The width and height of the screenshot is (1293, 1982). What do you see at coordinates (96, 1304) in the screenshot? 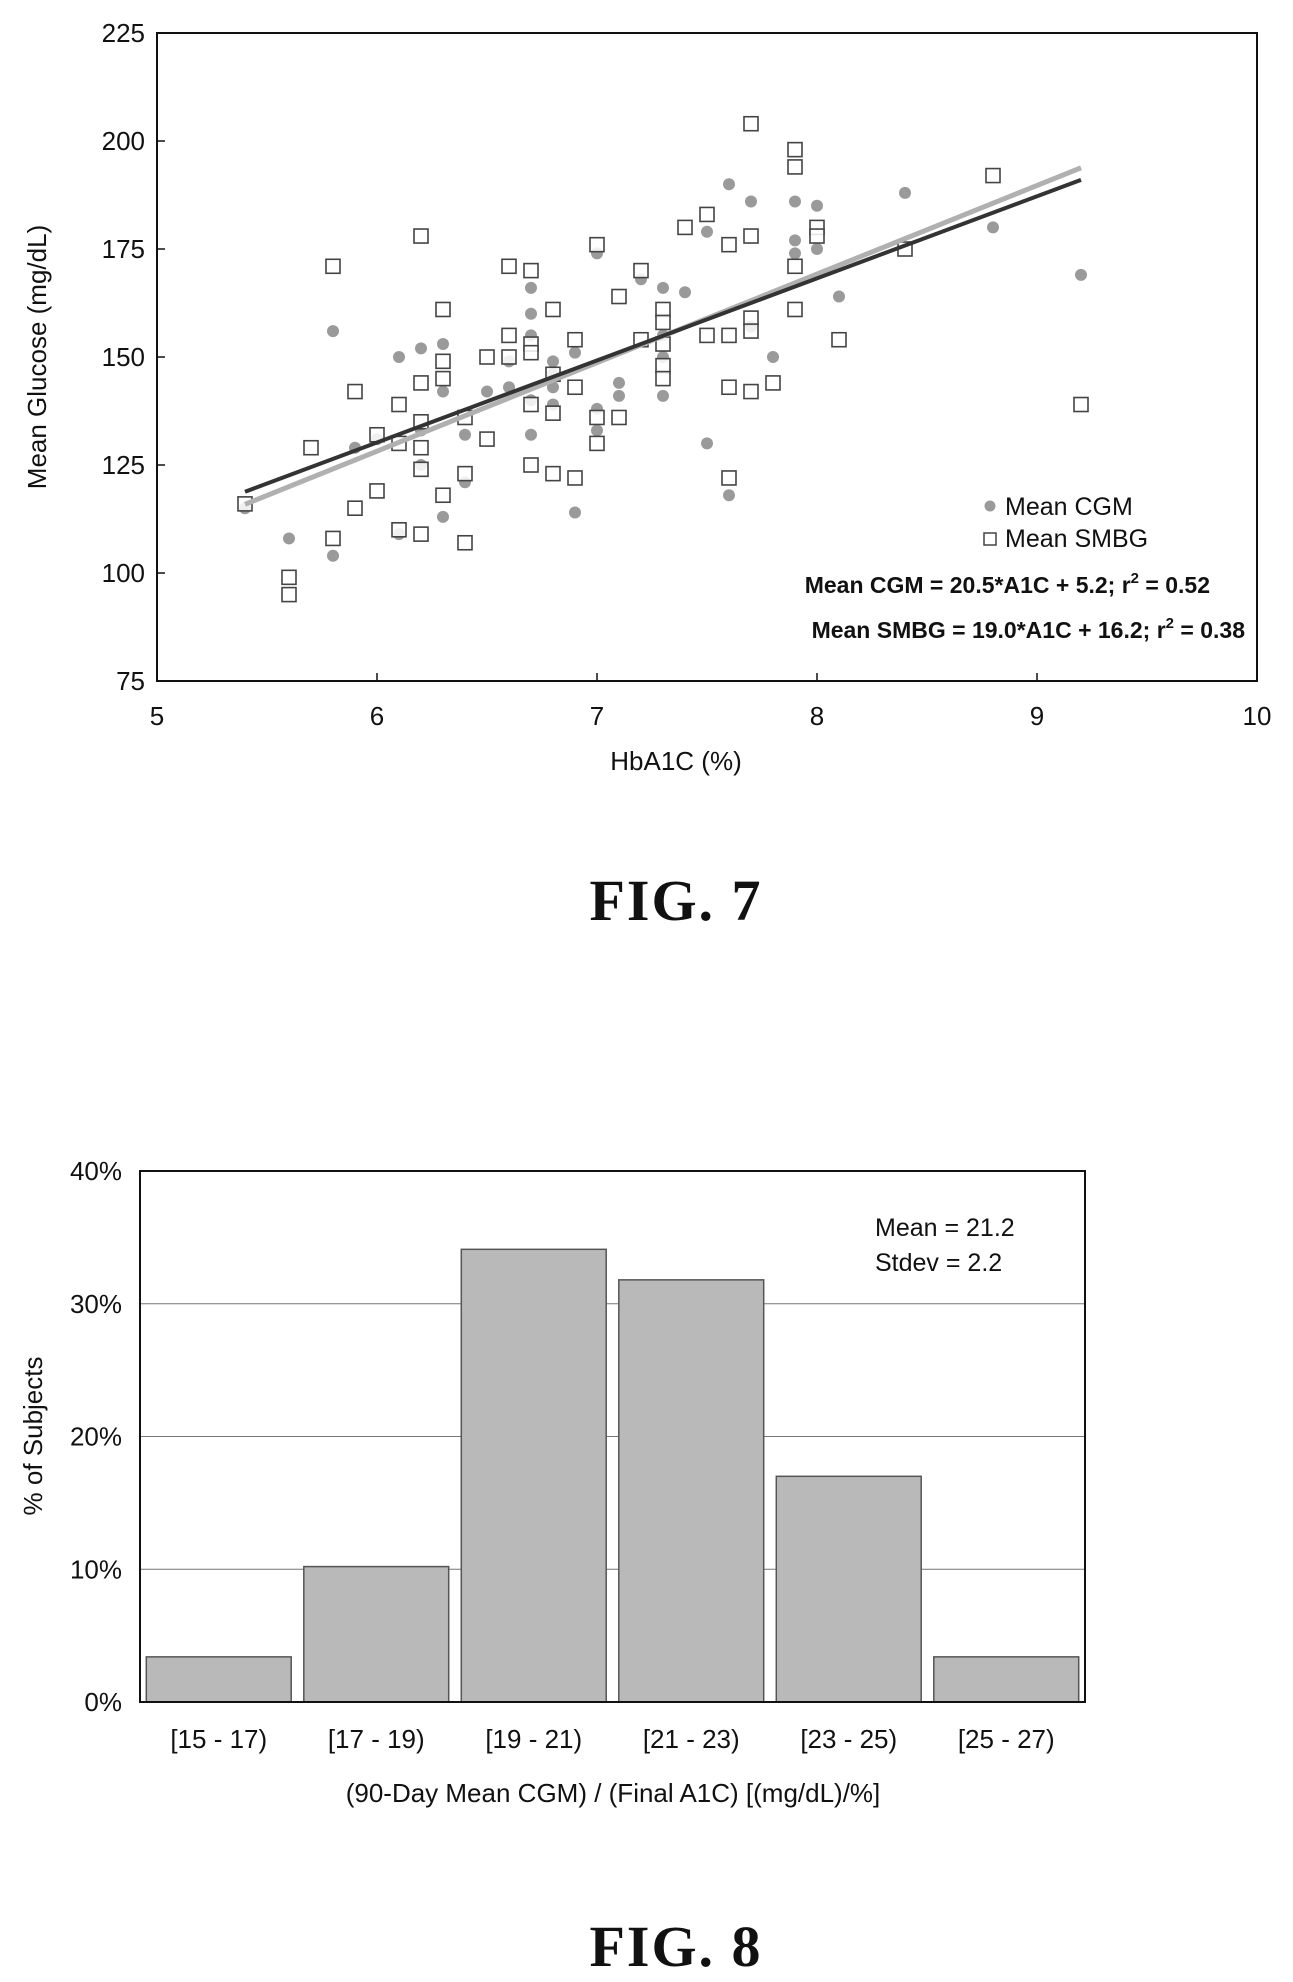
I see `y-tick-label: 30%` at bounding box center [96, 1304].